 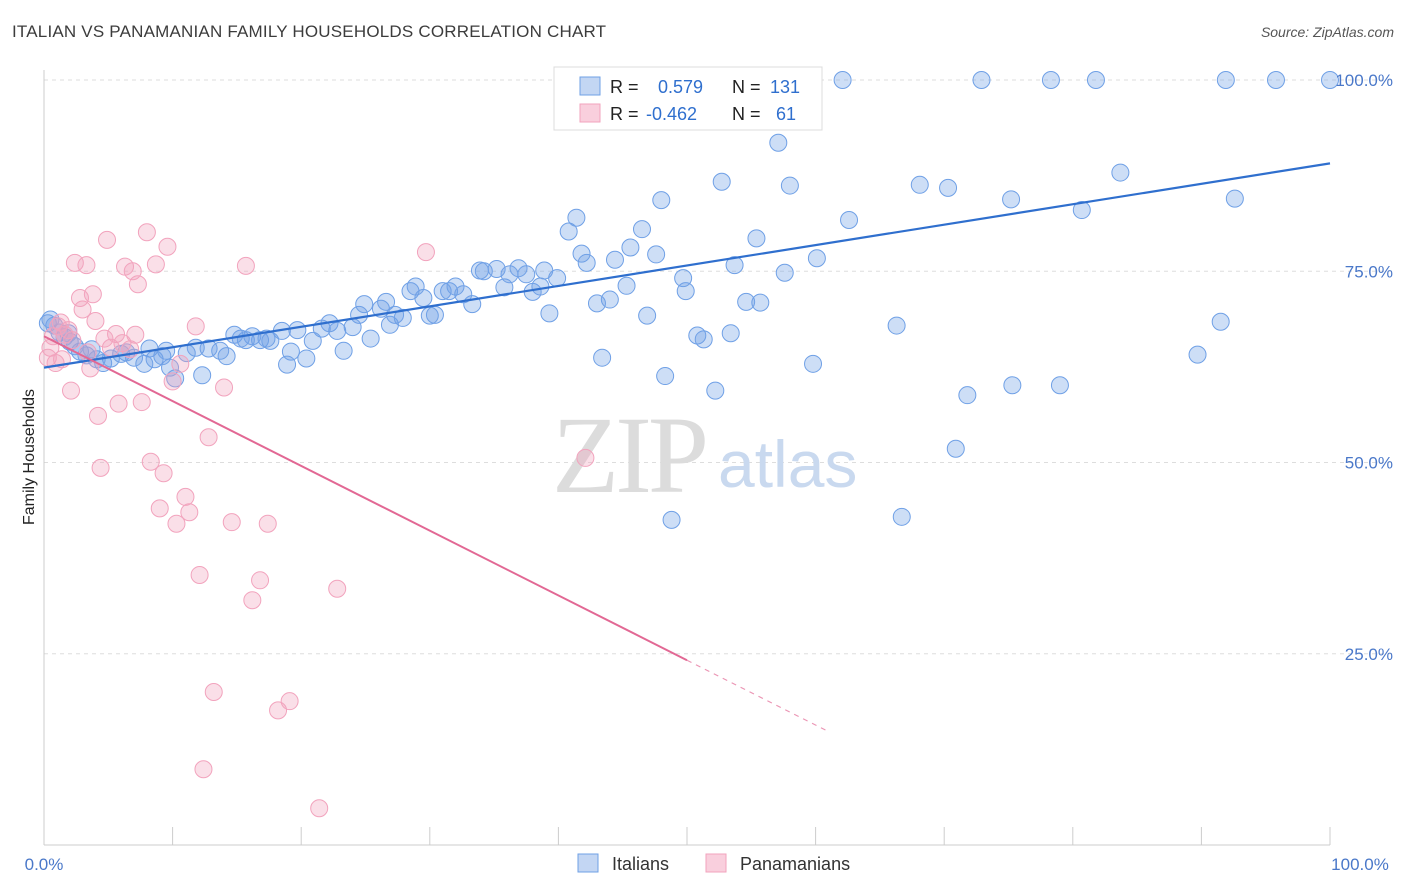 I want to click on source-label: Source: ZipAtlas.com, so click(x=1327, y=32).